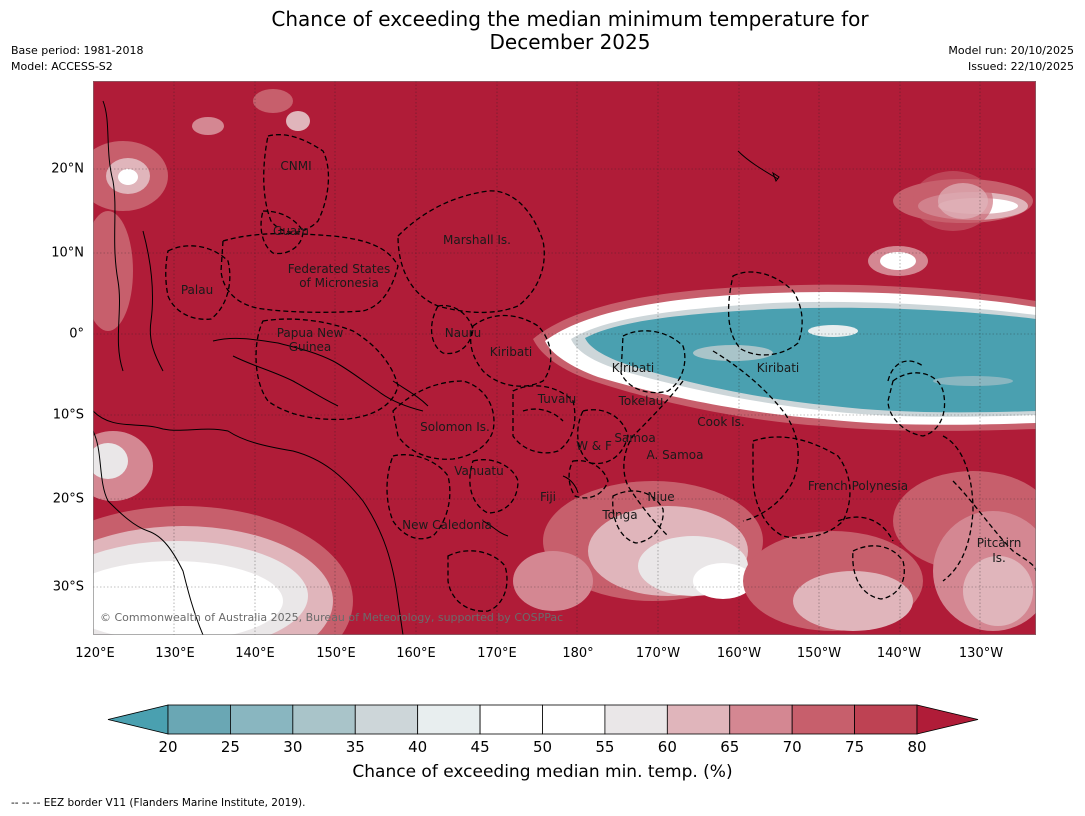  I want to click on lat-label-10s: 10°S, so click(68, 415).